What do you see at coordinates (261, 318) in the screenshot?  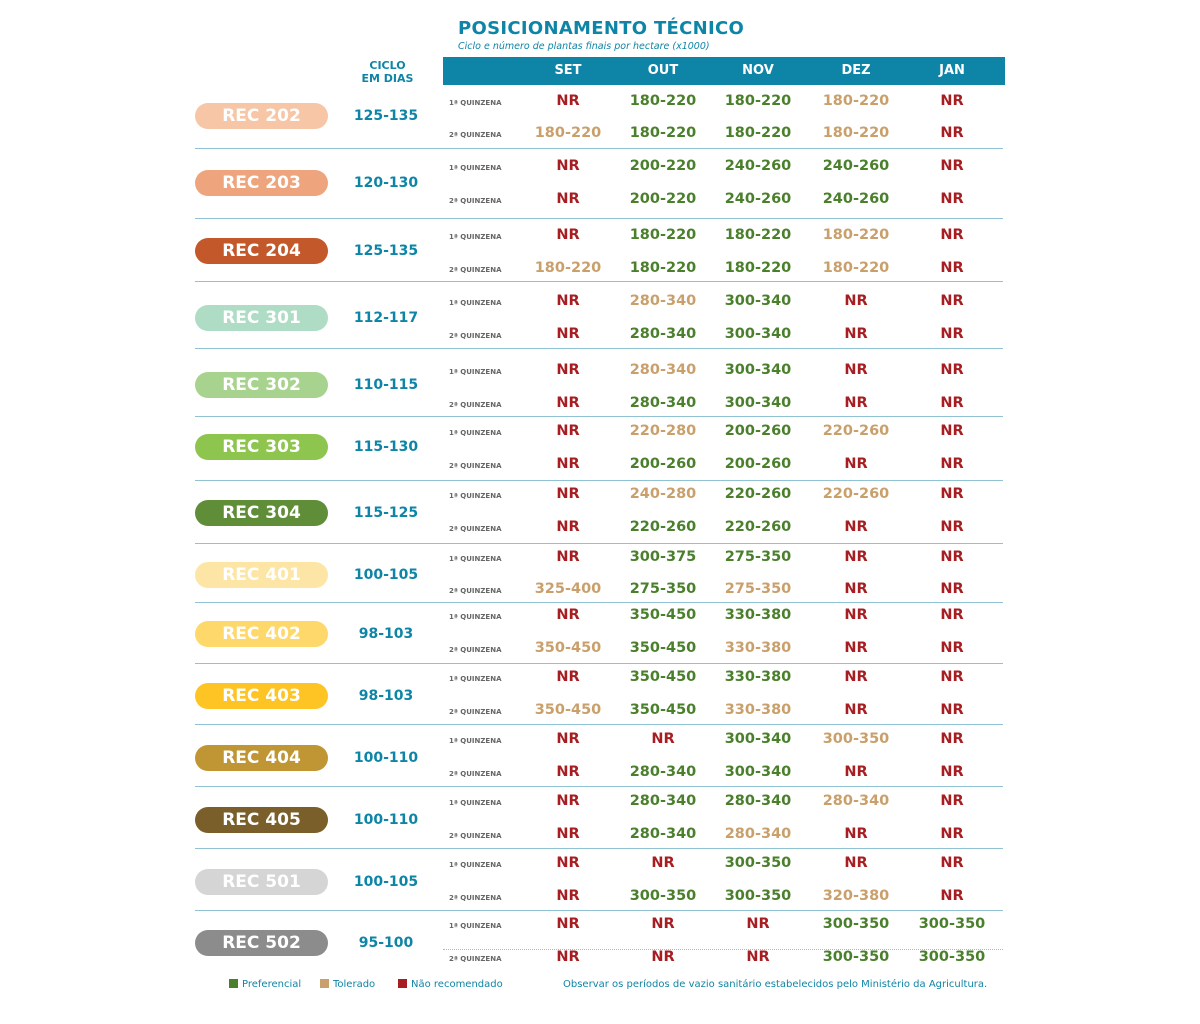 I see `hybrid-pill: REC 301` at bounding box center [261, 318].